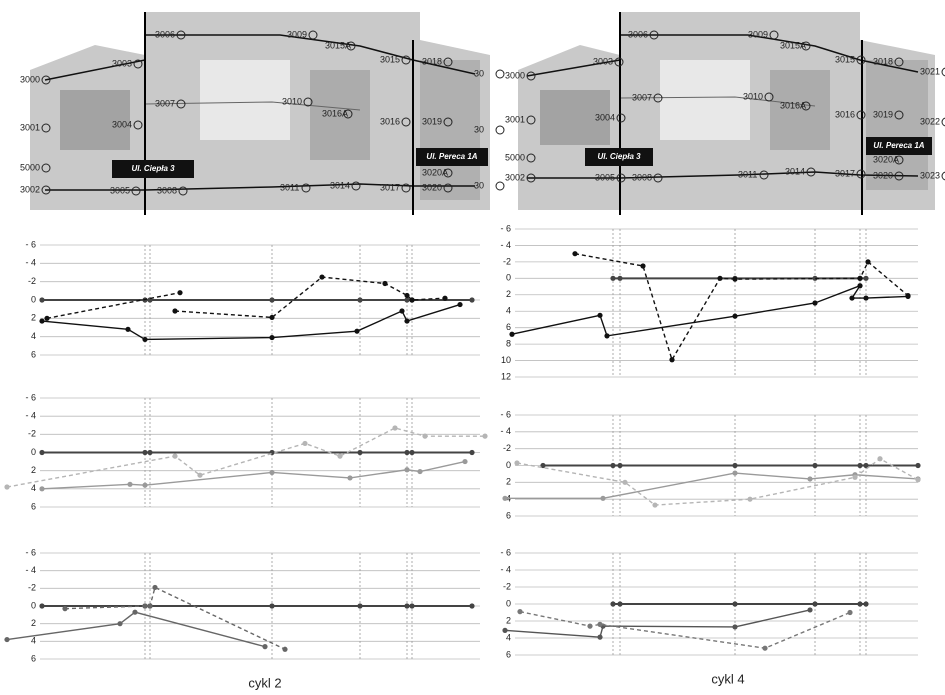 The height and width of the screenshot is (695, 945). I want to click on point-label: 5000, so click(30, 167).